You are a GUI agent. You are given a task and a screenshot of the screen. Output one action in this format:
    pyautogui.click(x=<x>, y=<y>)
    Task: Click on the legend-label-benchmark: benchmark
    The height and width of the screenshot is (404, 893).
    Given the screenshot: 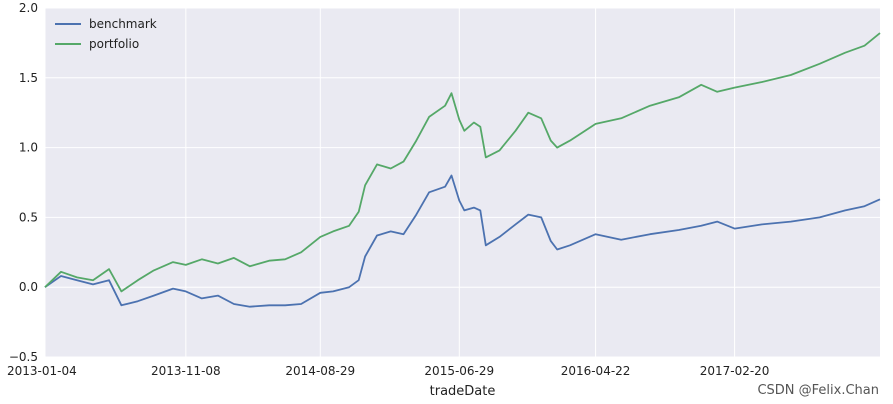 What is the action you would take?
    pyautogui.click(x=123, y=24)
    